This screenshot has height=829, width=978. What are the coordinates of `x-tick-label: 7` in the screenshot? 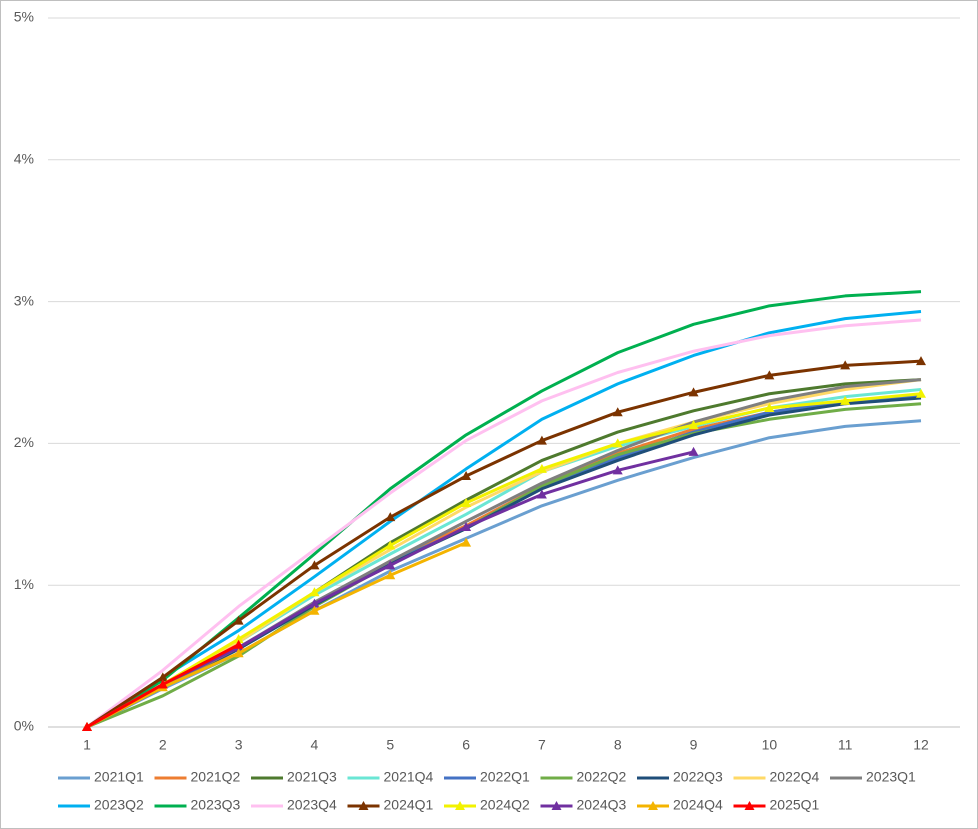 It's located at (542, 745).